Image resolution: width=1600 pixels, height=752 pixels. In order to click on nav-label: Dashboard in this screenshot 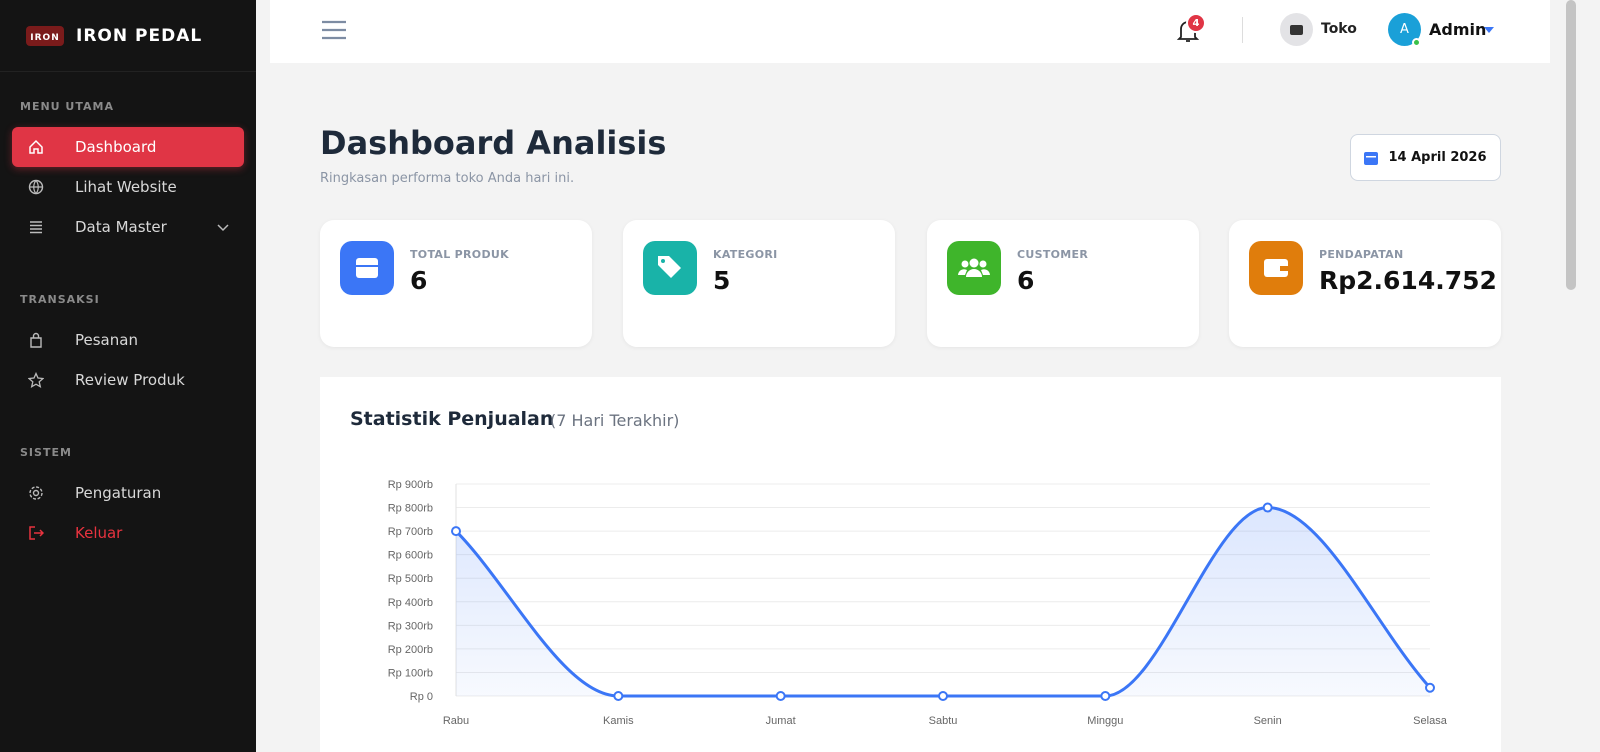, I will do `click(116, 147)`.